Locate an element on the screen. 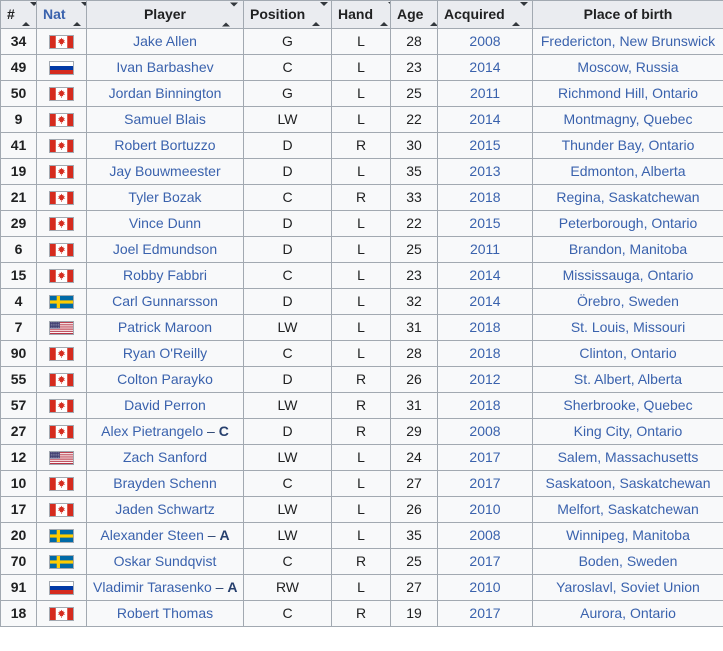  acquired-cell: 2010 is located at coordinates (485, 587).